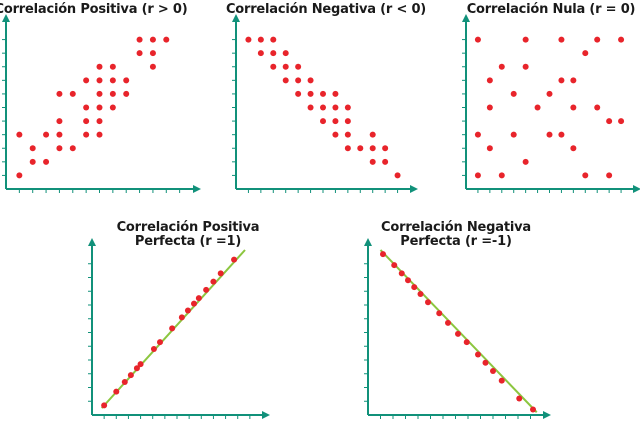  What do you see at coordinates (456, 227) in the screenshot?
I see `chart-title-5-line-1: Correlación Negativa` at bounding box center [456, 227].